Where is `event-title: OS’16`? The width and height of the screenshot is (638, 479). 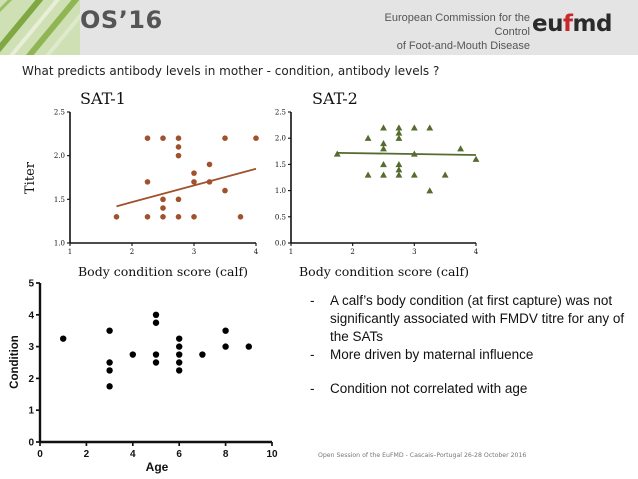 event-title: OS’16 is located at coordinates (121, 20).